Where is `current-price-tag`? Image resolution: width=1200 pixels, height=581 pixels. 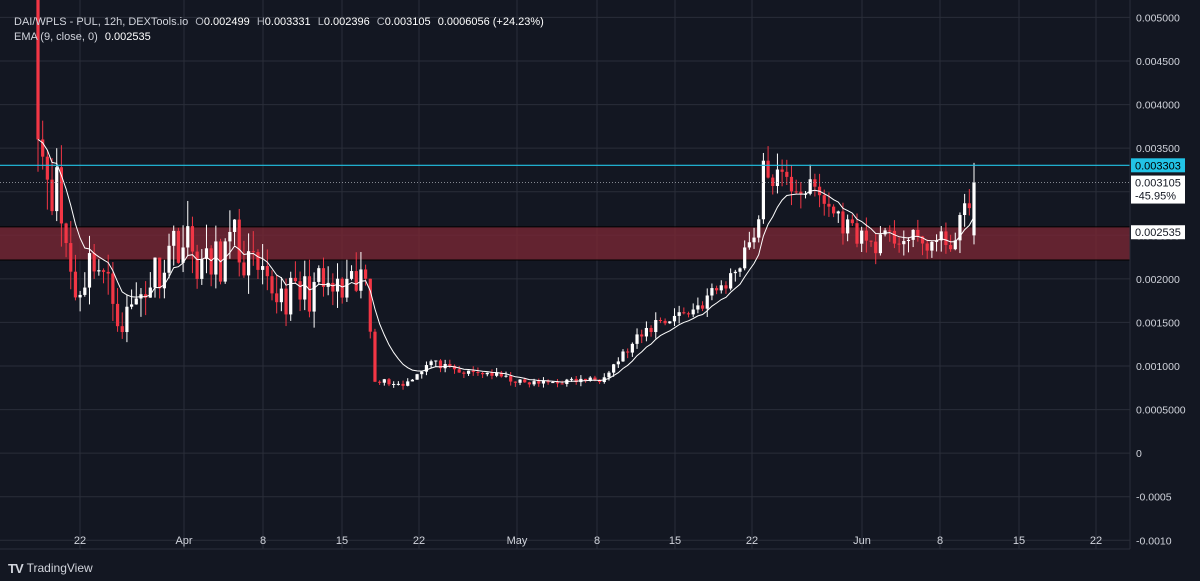 current-price-tag is located at coordinates (1158, 189).